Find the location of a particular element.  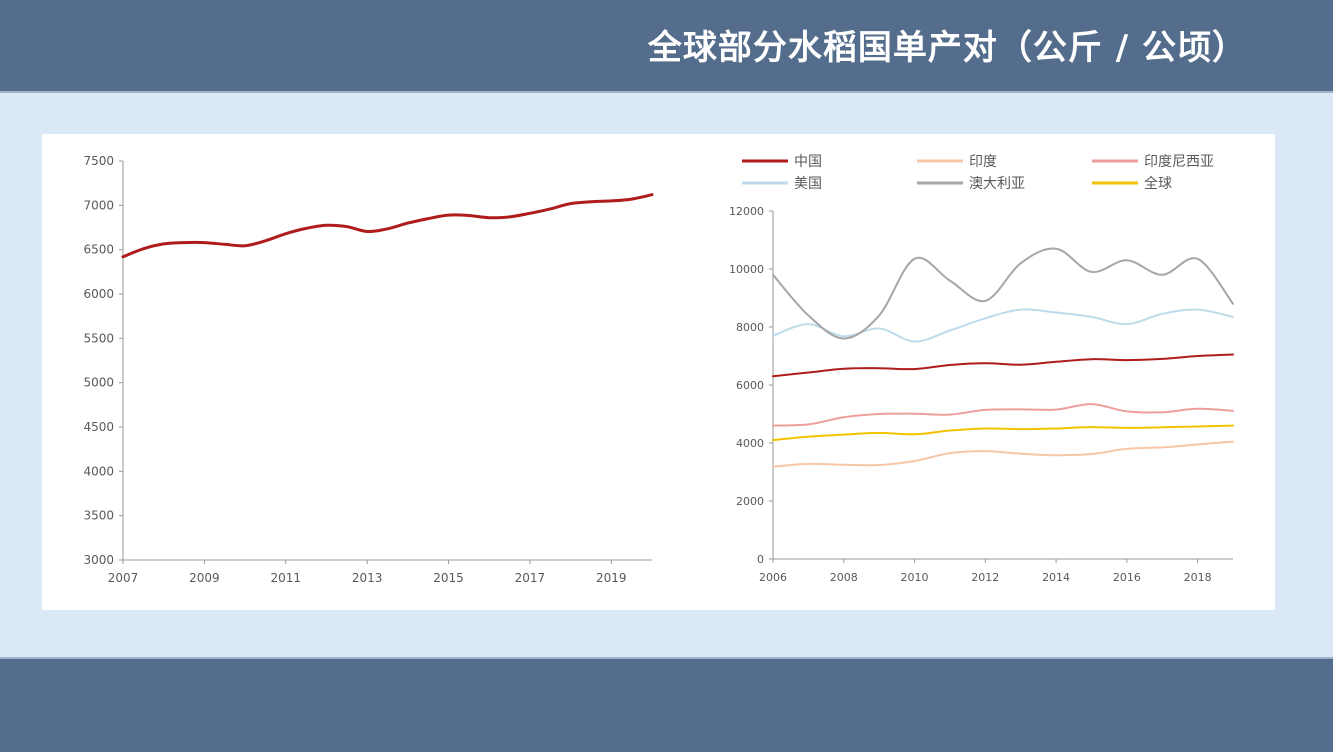

right-x-tick-label: 2006 is located at coordinates (773, 577).